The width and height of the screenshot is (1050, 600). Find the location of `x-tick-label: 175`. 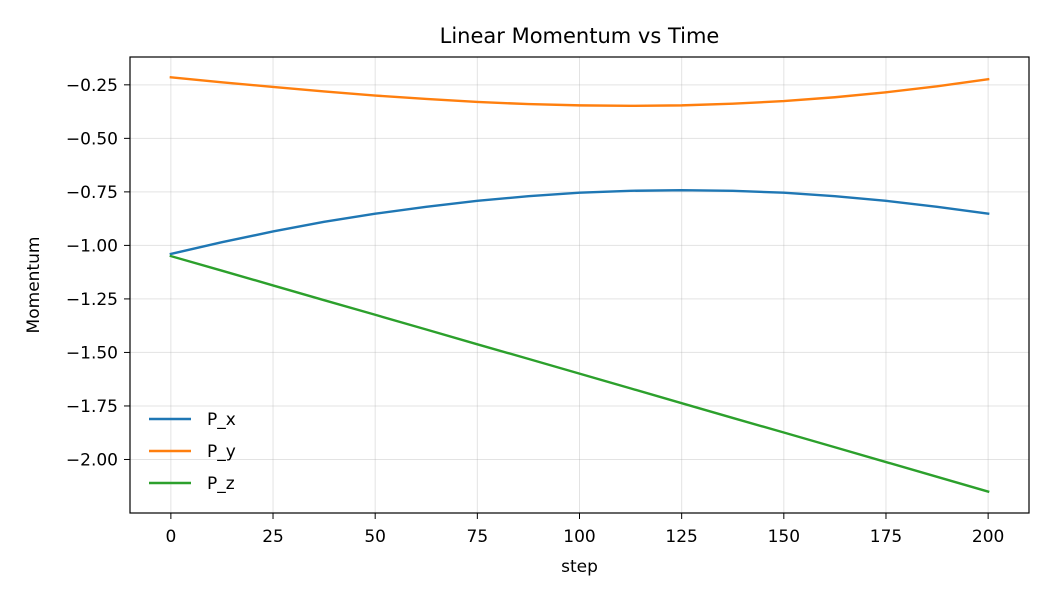

x-tick-label: 175 is located at coordinates (886, 537).